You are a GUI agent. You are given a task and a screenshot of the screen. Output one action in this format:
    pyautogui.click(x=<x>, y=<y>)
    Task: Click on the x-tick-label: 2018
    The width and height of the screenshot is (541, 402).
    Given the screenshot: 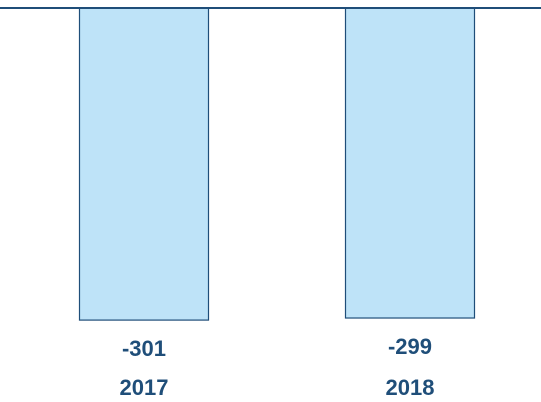 What is the action you would take?
    pyautogui.click(x=410, y=387)
    